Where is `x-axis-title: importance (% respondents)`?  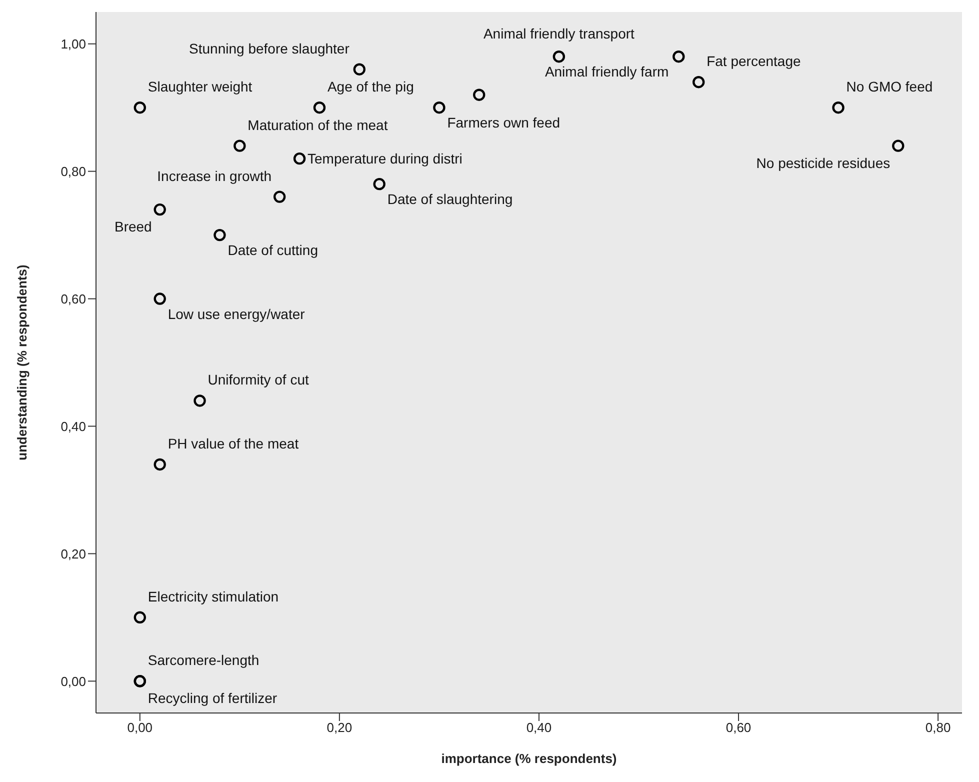
x-axis-title: importance (% respondents) is located at coordinates (529, 758).